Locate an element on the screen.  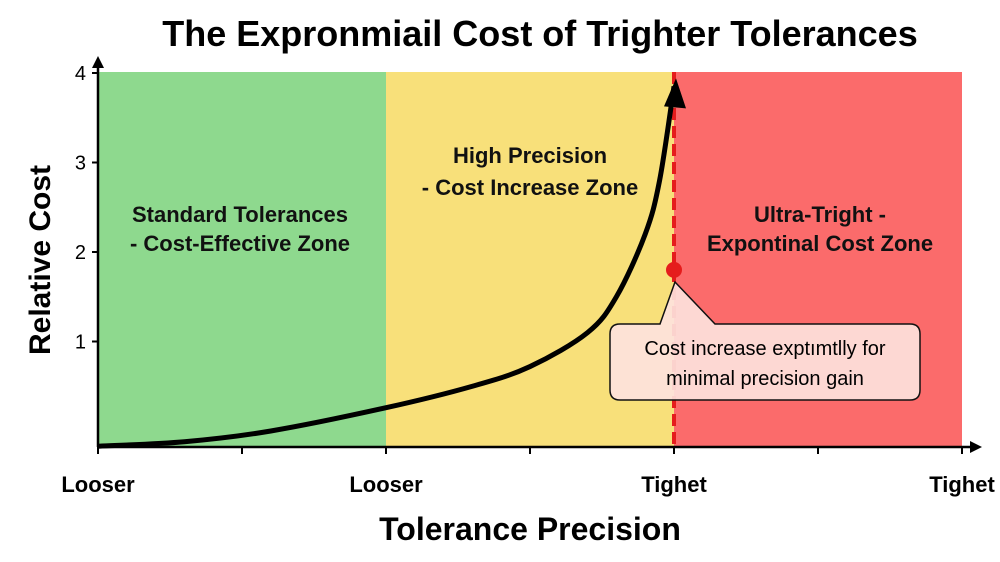
y-tick-label: 2 is located at coordinates (80, 253).